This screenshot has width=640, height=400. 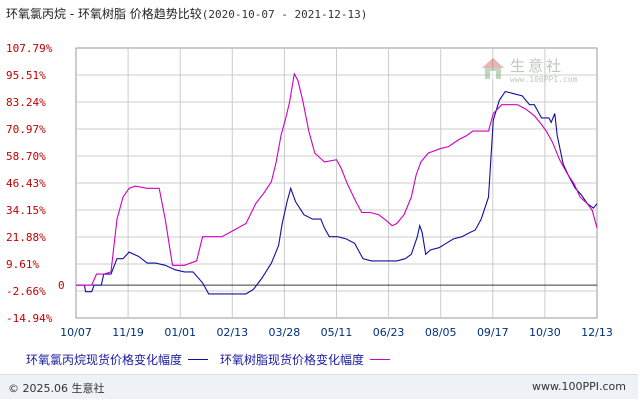 What do you see at coordinates (579, 386) in the screenshot?
I see `footer-url-link: www.100PPI.com` at bounding box center [579, 386].